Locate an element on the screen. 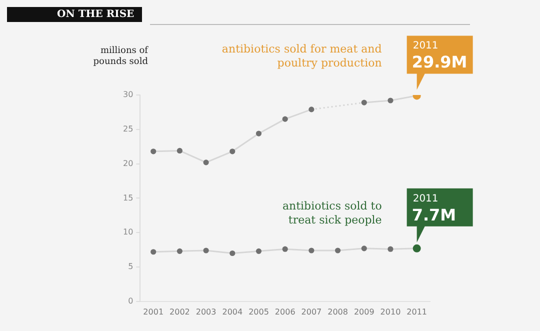 Image resolution: width=540 pixels, height=331 pixels. y-tick-label: 20 is located at coordinates (128, 163).